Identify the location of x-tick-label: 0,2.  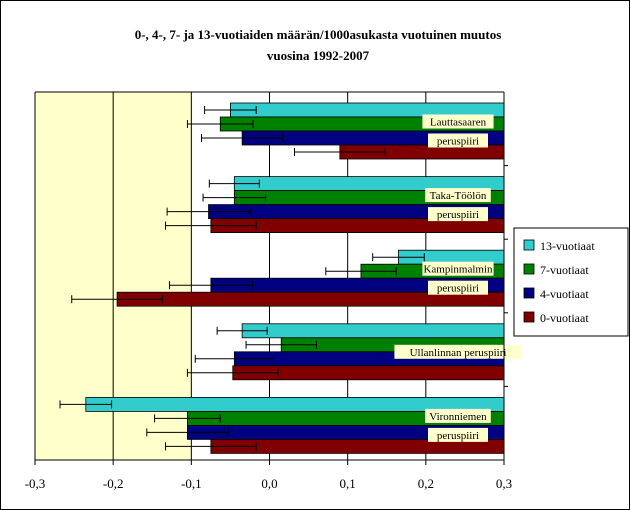
(426, 483).